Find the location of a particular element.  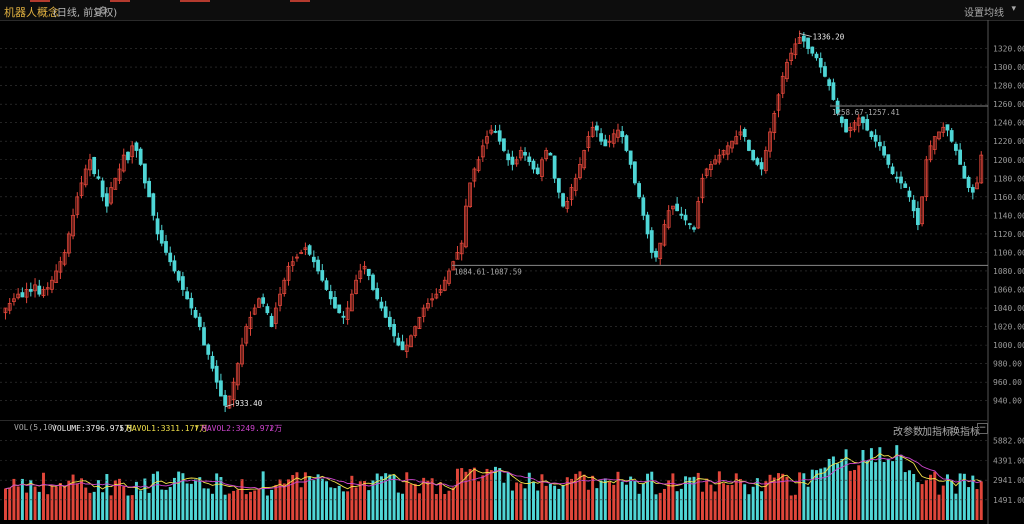

switch-indicator-button: 换指标 is located at coordinates (965, 432).